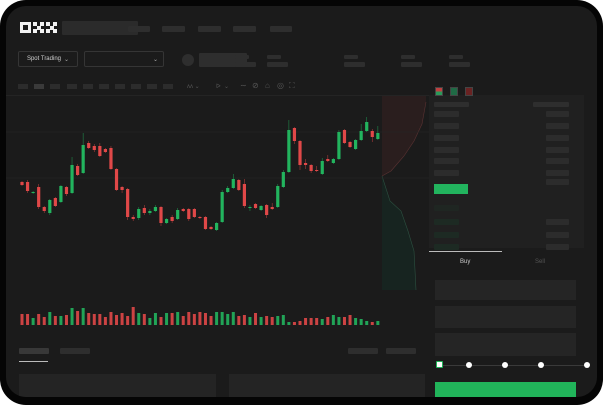 The image size is (603, 405). What do you see at coordinates (38, 27) in the screenshot?
I see `okx-logo` at bounding box center [38, 27].